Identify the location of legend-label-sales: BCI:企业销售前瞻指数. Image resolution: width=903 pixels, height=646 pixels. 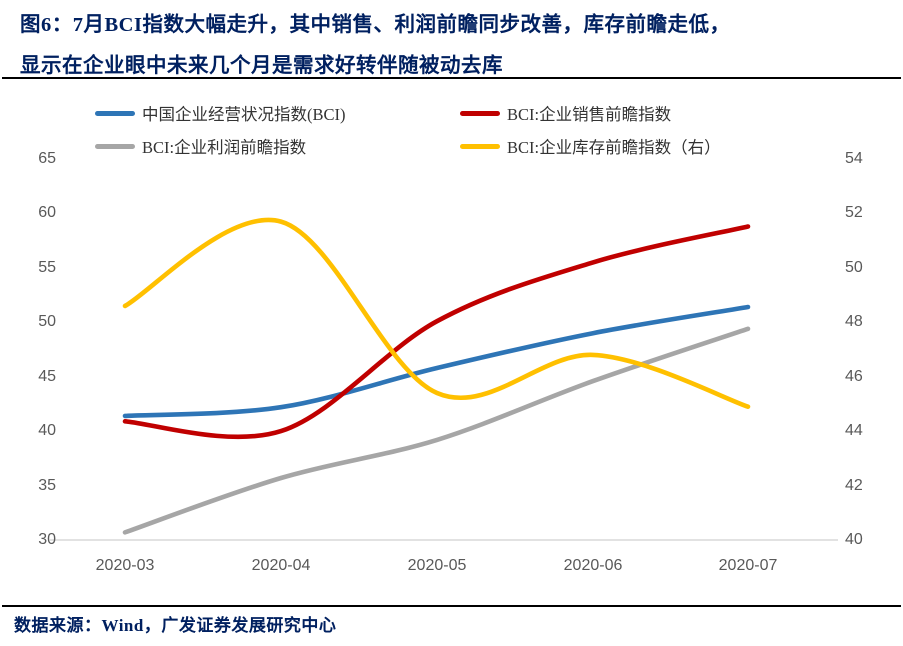
(589, 114).